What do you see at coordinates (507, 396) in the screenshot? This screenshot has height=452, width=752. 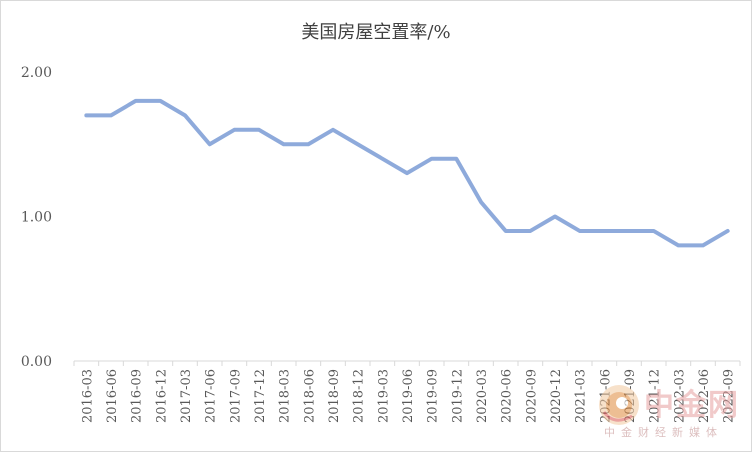 I see `x-tick-label: 2020-06` at bounding box center [507, 396].